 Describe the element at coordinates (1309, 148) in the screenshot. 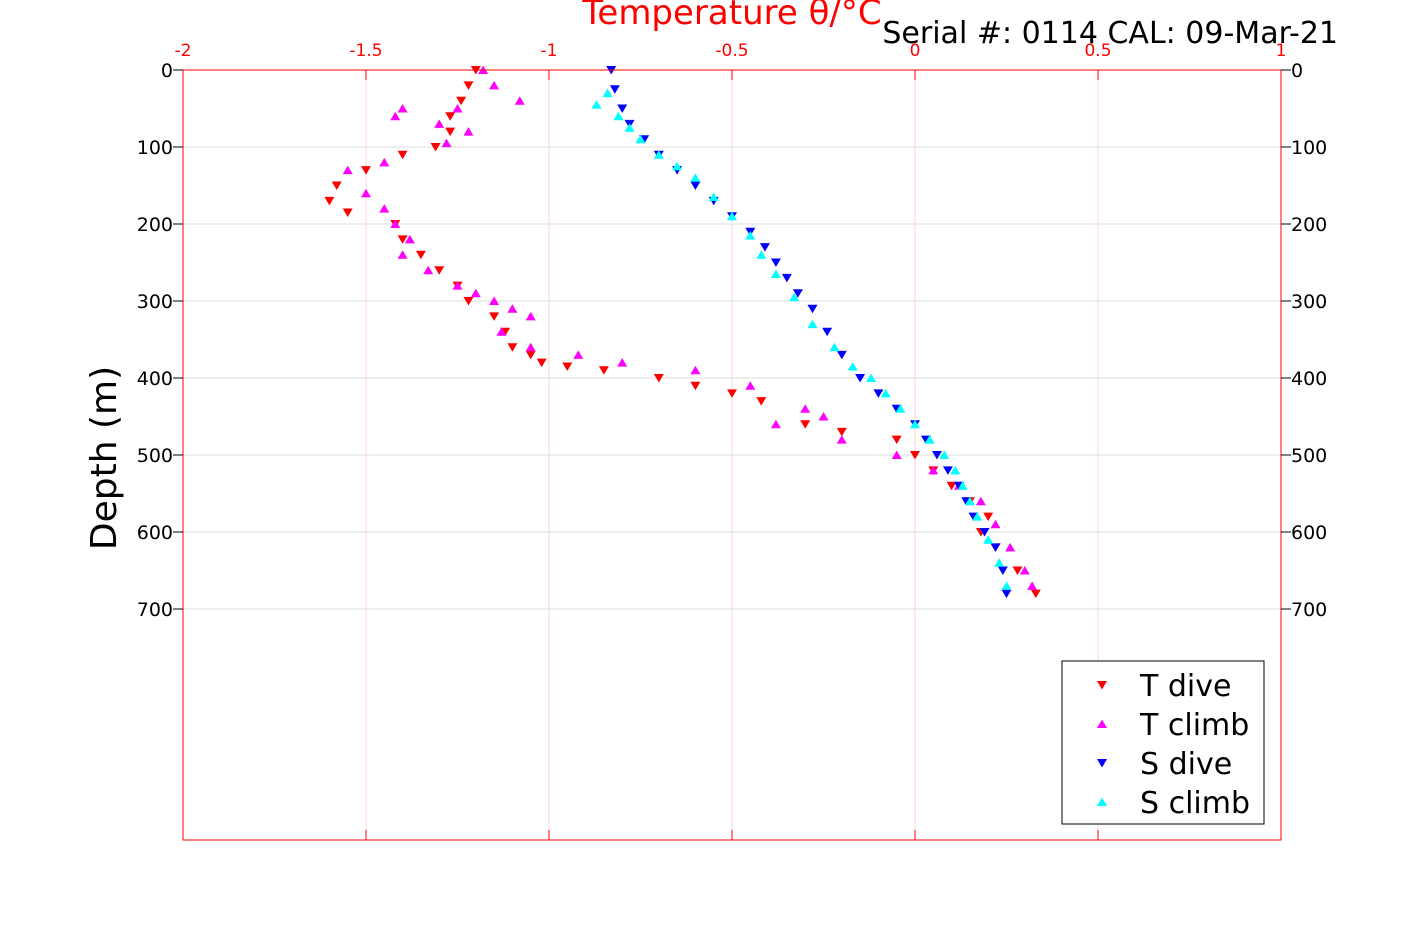

I see `y-tick-label-right: 100` at that location.